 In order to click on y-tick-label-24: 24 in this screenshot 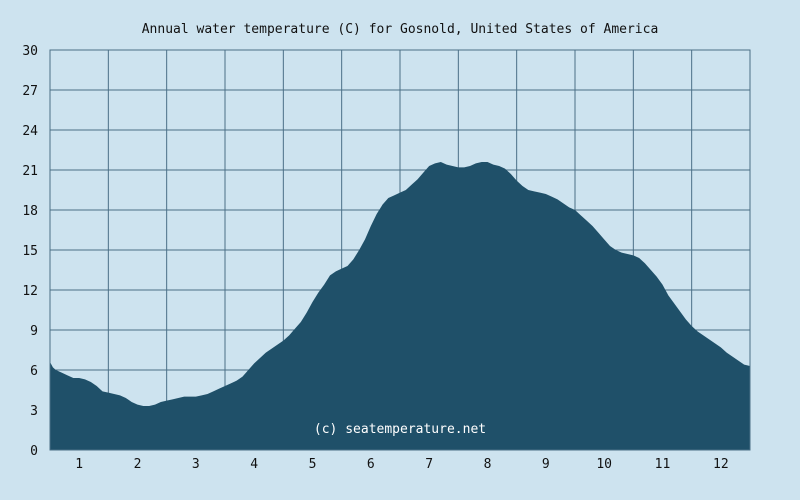, I will do `click(30, 131)`.